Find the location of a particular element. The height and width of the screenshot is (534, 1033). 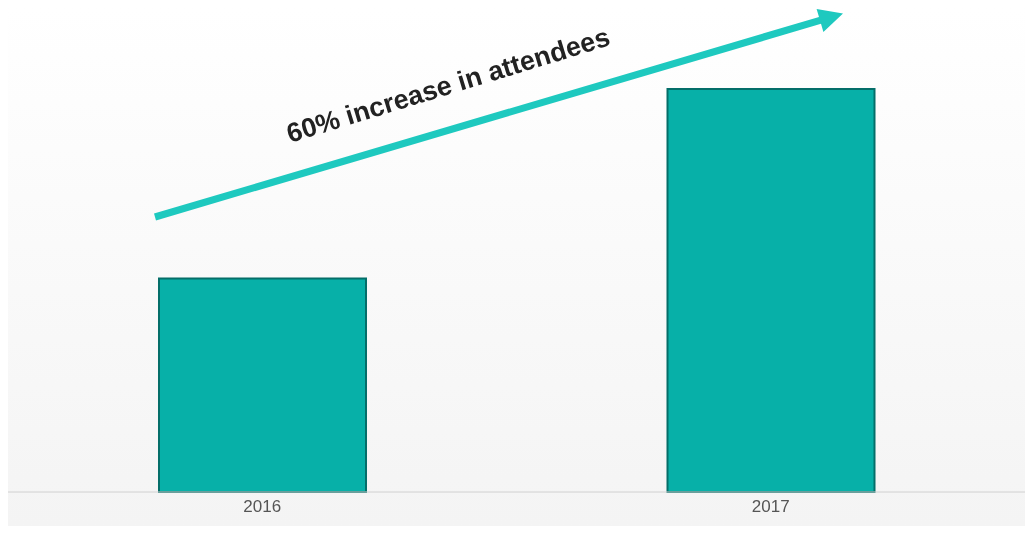

x-tick-label: 2017 is located at coordinates (770, 507).